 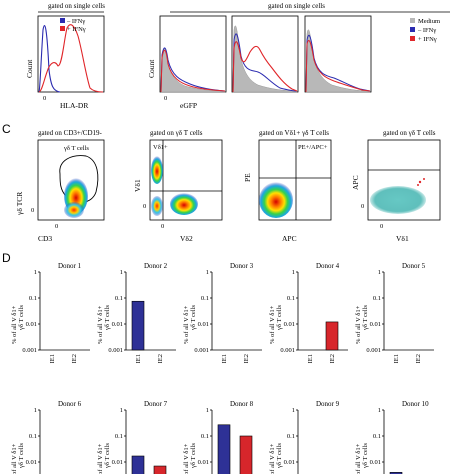 What do you see at coordinates (70, 266) in the screenshot?
I see `donor-title: Donor 1` at bounding box center [70, 266].